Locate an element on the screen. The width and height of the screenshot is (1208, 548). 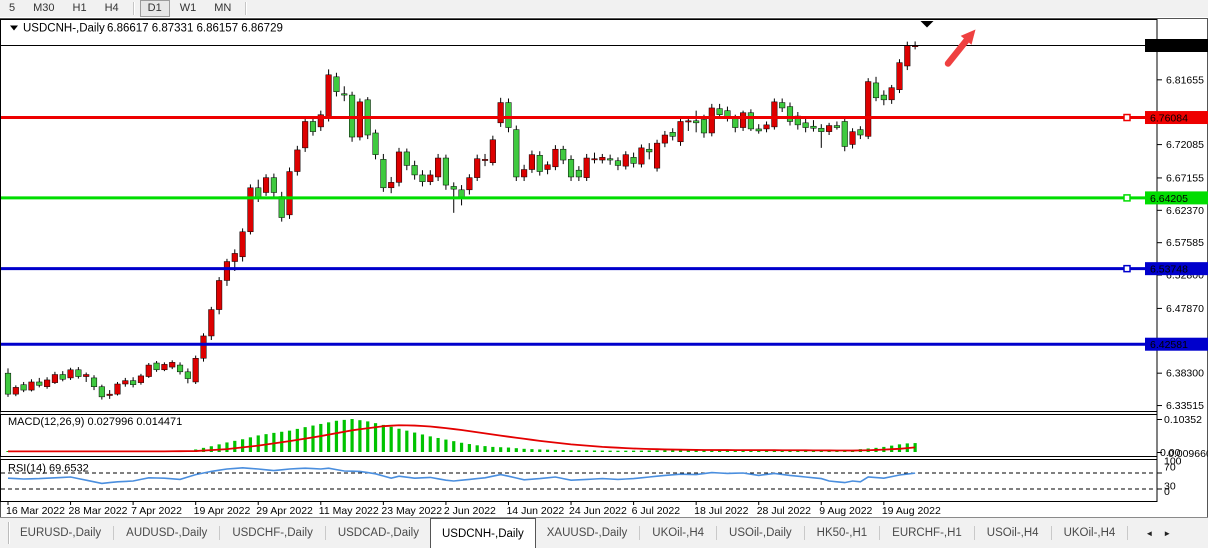
tab-scroll-left-icon: ◄ is located at coordinates (1149, 533).